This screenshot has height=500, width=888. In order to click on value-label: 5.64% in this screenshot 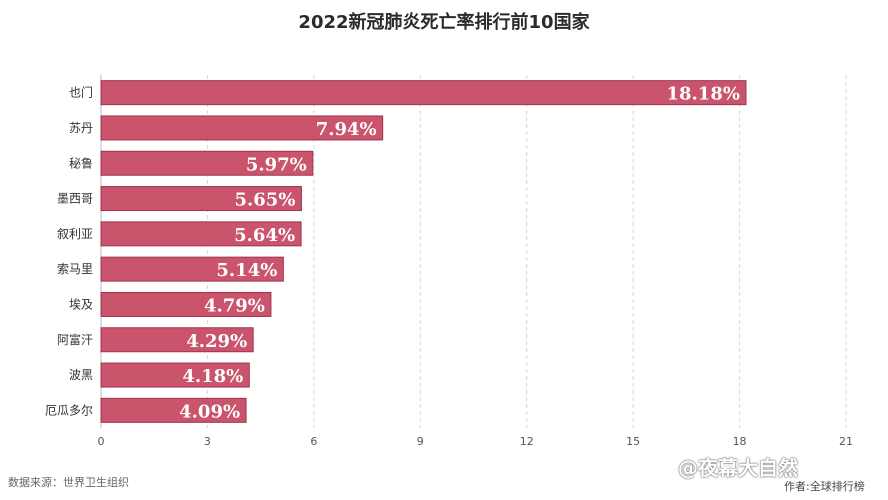, I will do `click(264, 235)`.